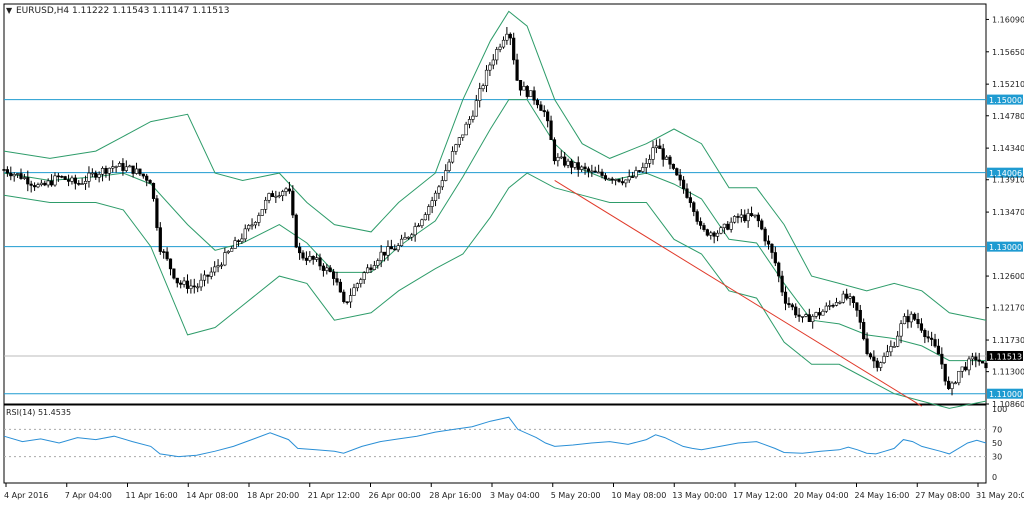 This screenshot has height=511, width=1024. Describe the element at coordinates (1005, 394) in the screenshot. I see `level-label: 1.11000` at that location.